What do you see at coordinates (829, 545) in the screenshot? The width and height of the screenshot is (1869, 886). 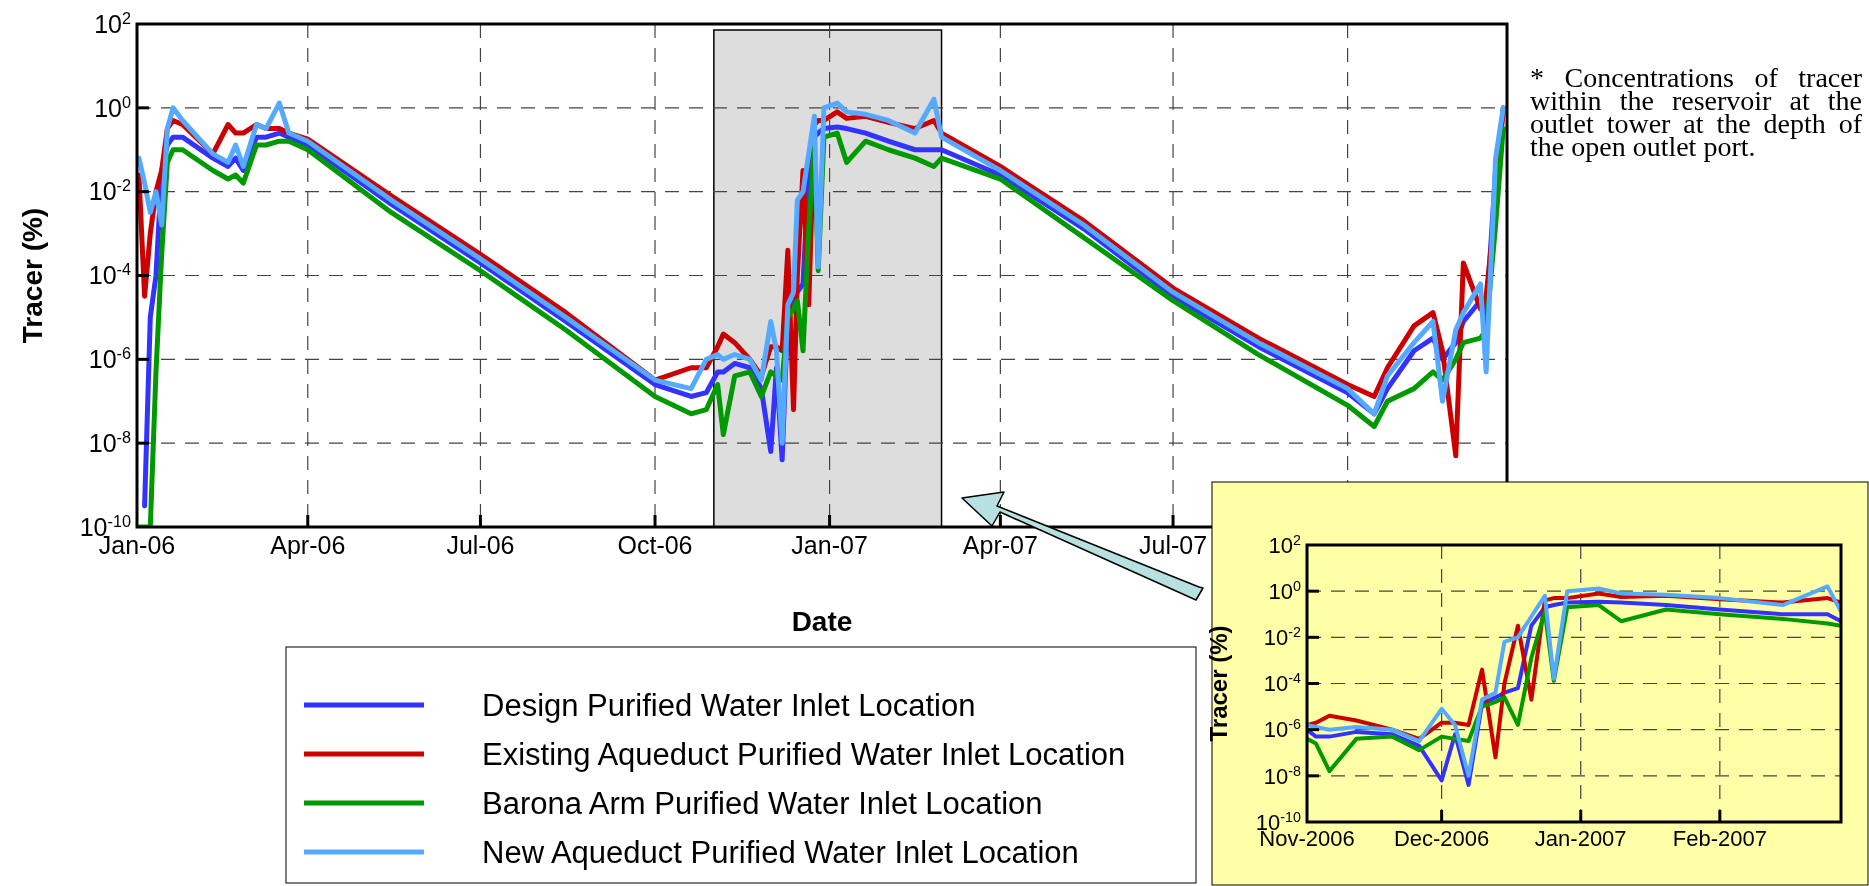 I see `x-tick-label: Jan-07` at bounding box center [829, 545].